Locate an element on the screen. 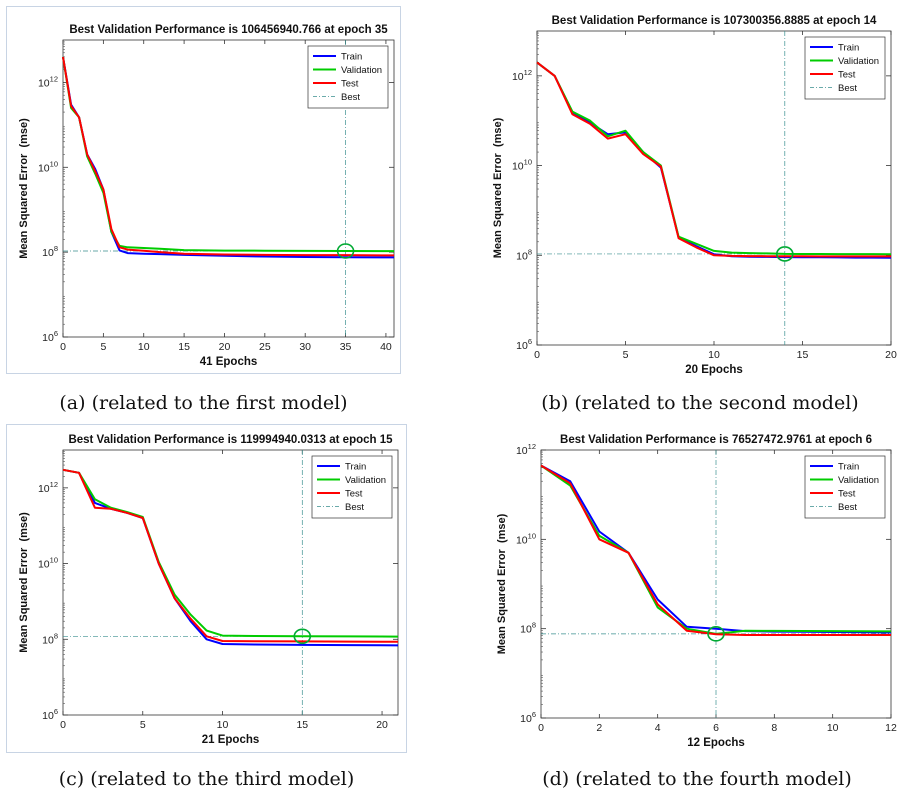 The image size is (922, 801). x-tick-label: 35 is located at coordinates (346, 347).